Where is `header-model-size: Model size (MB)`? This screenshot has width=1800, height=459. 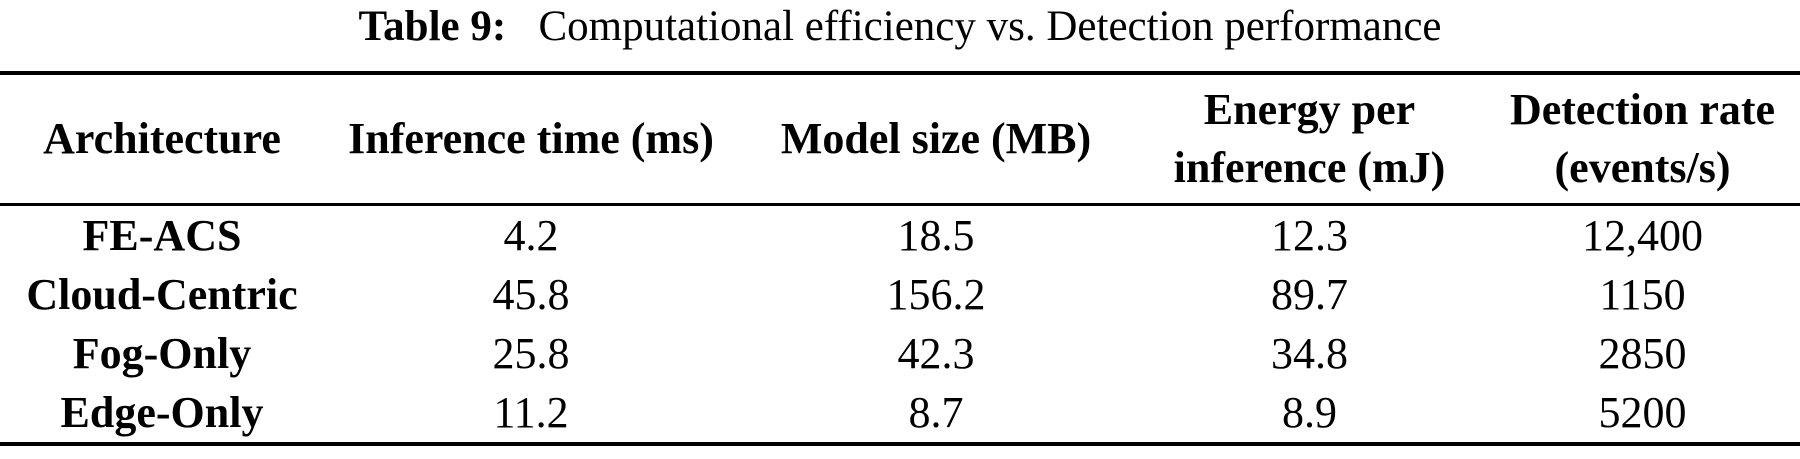 header-model-size: Model size (MB) is located at coordinates (936, 140).